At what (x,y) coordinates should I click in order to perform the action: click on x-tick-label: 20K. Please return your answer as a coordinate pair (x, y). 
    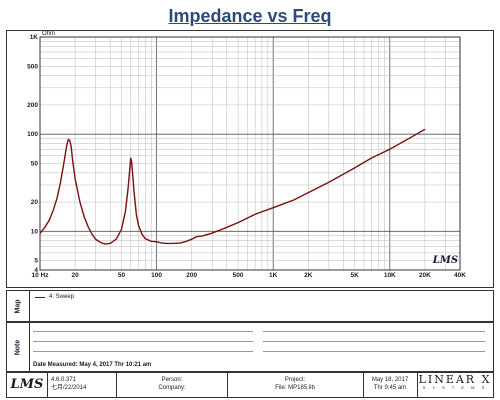
    Looking at the image, I should click on (425, 275).